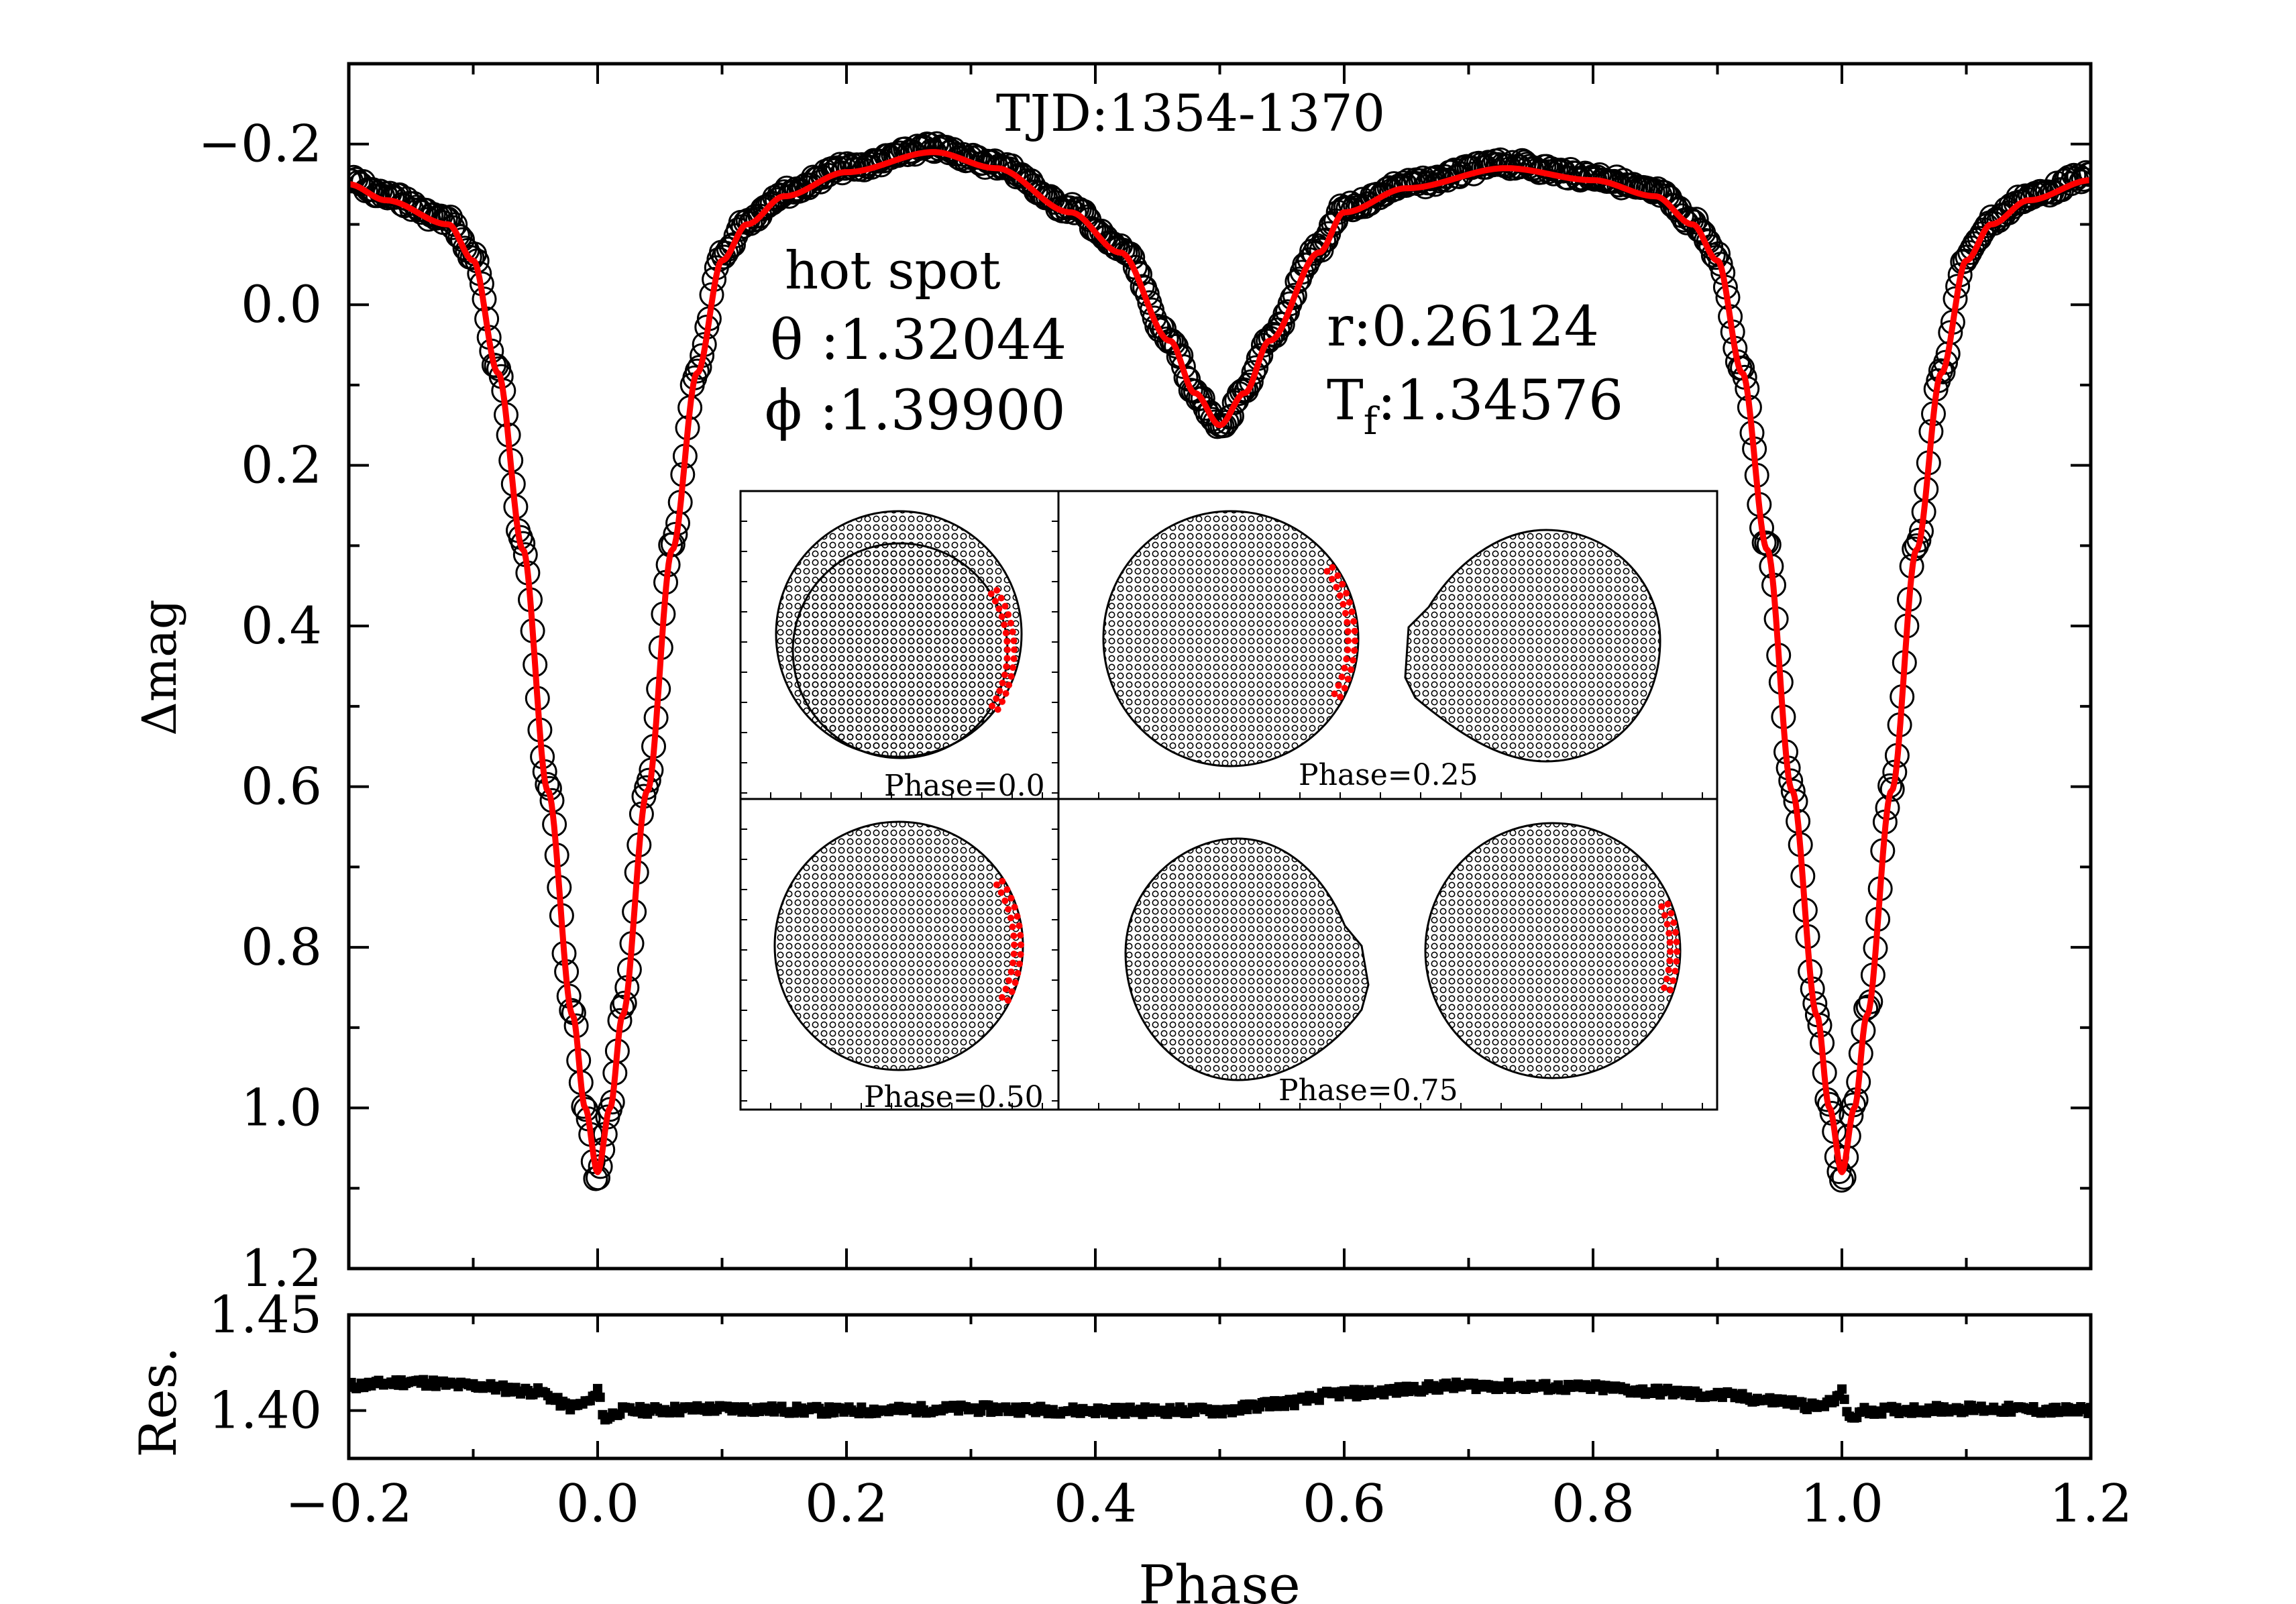  I want to click on x-tick-label: 0.2, so click(846, 1504).